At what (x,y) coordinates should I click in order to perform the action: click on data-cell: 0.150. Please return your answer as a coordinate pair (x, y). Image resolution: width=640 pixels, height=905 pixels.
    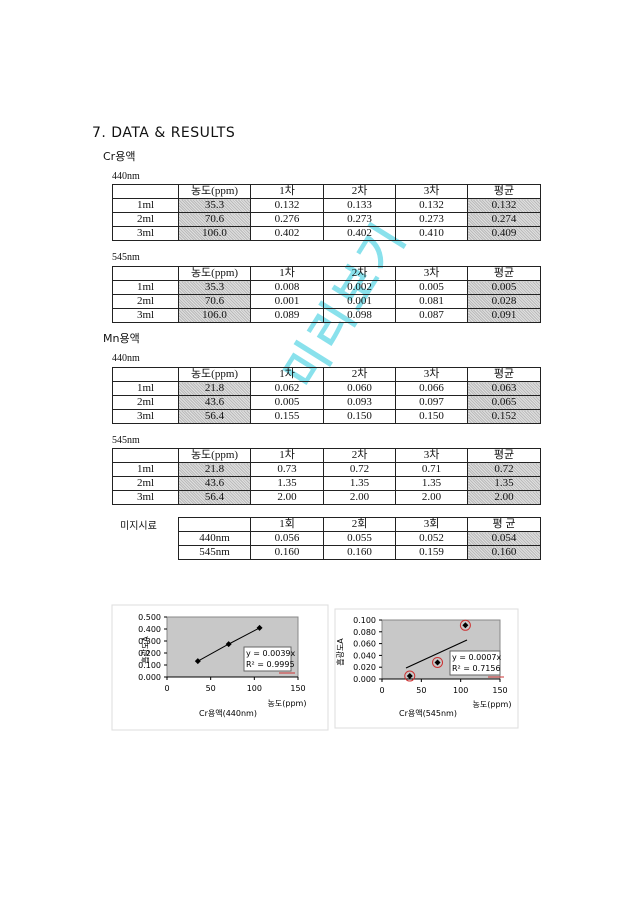
    Looking at the image, I should click on (359, 416).